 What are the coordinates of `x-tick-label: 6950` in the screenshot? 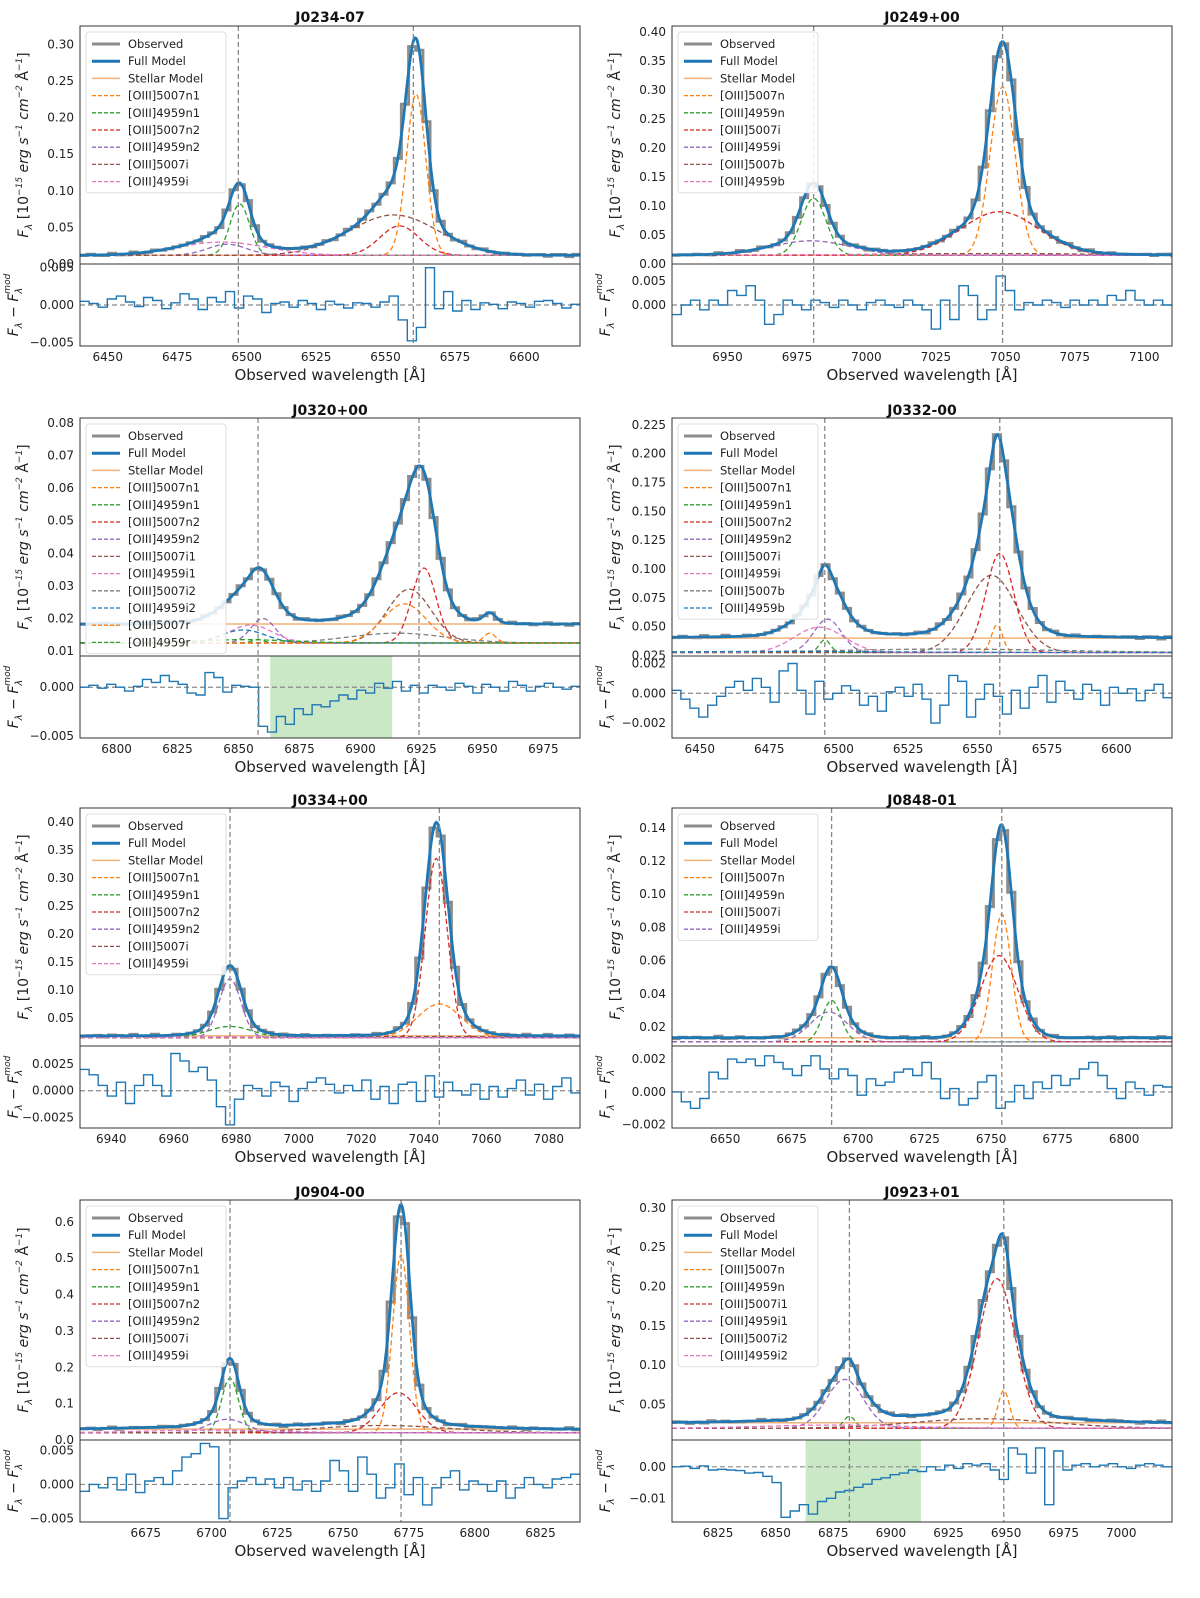 It's located at (1006, 1533).